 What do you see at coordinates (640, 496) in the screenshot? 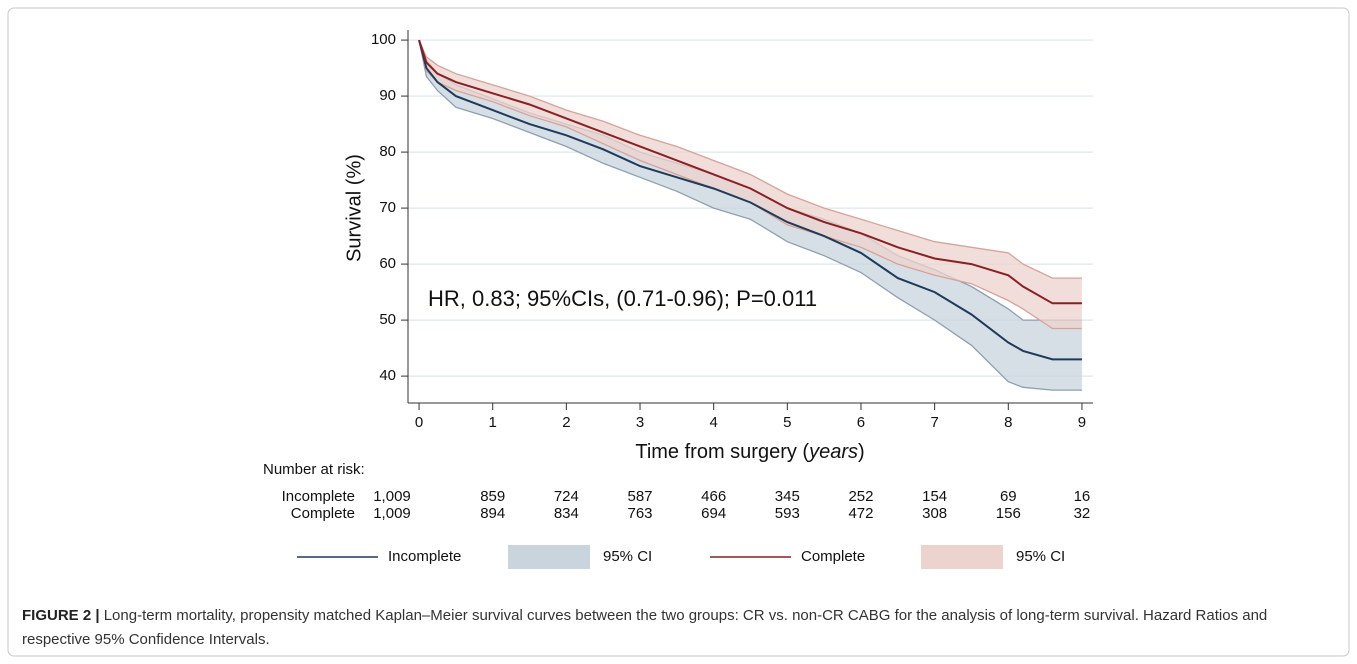
I see `risk-value: 587` at bounding box center [640, 496].